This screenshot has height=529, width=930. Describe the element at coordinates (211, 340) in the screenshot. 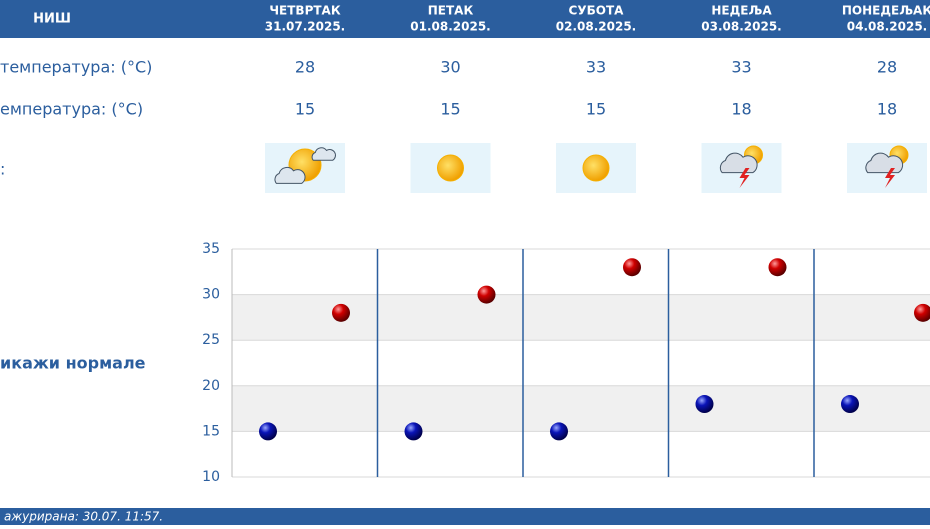

I see `y-tick-label: 25` at that location.